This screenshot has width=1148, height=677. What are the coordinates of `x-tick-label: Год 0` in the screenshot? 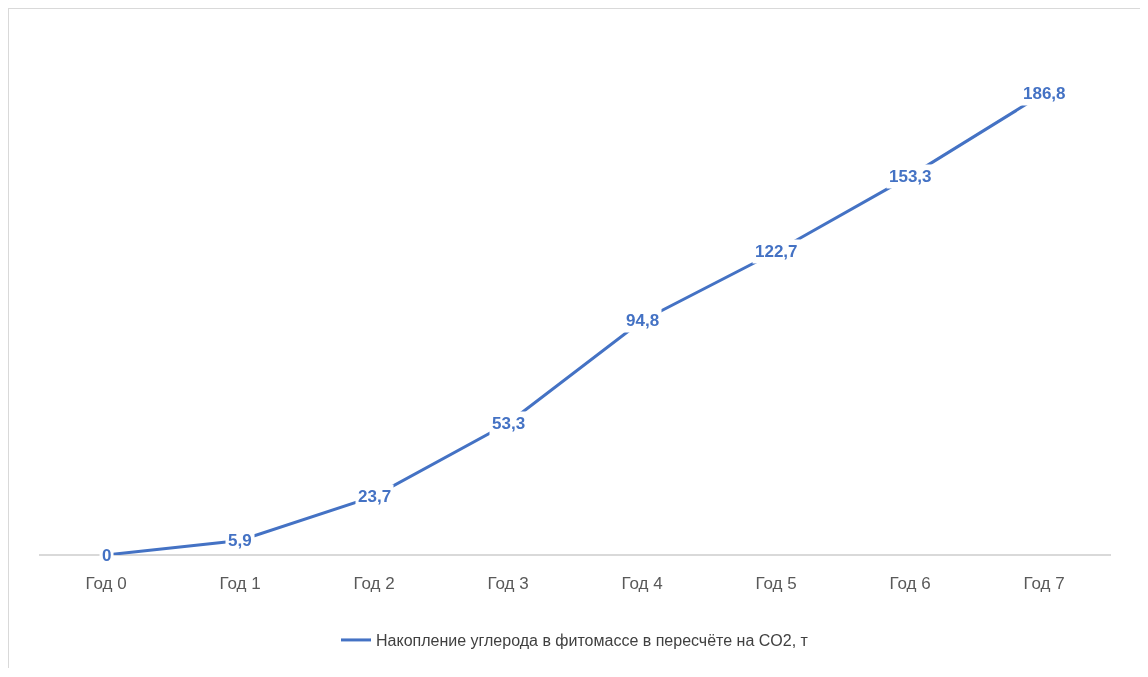 It's located at (106, 583).